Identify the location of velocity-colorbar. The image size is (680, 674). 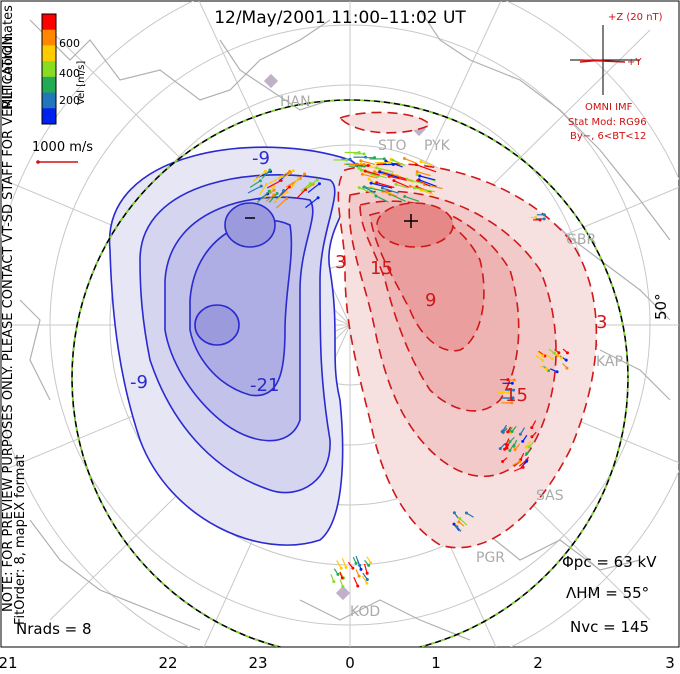
(49, 69).